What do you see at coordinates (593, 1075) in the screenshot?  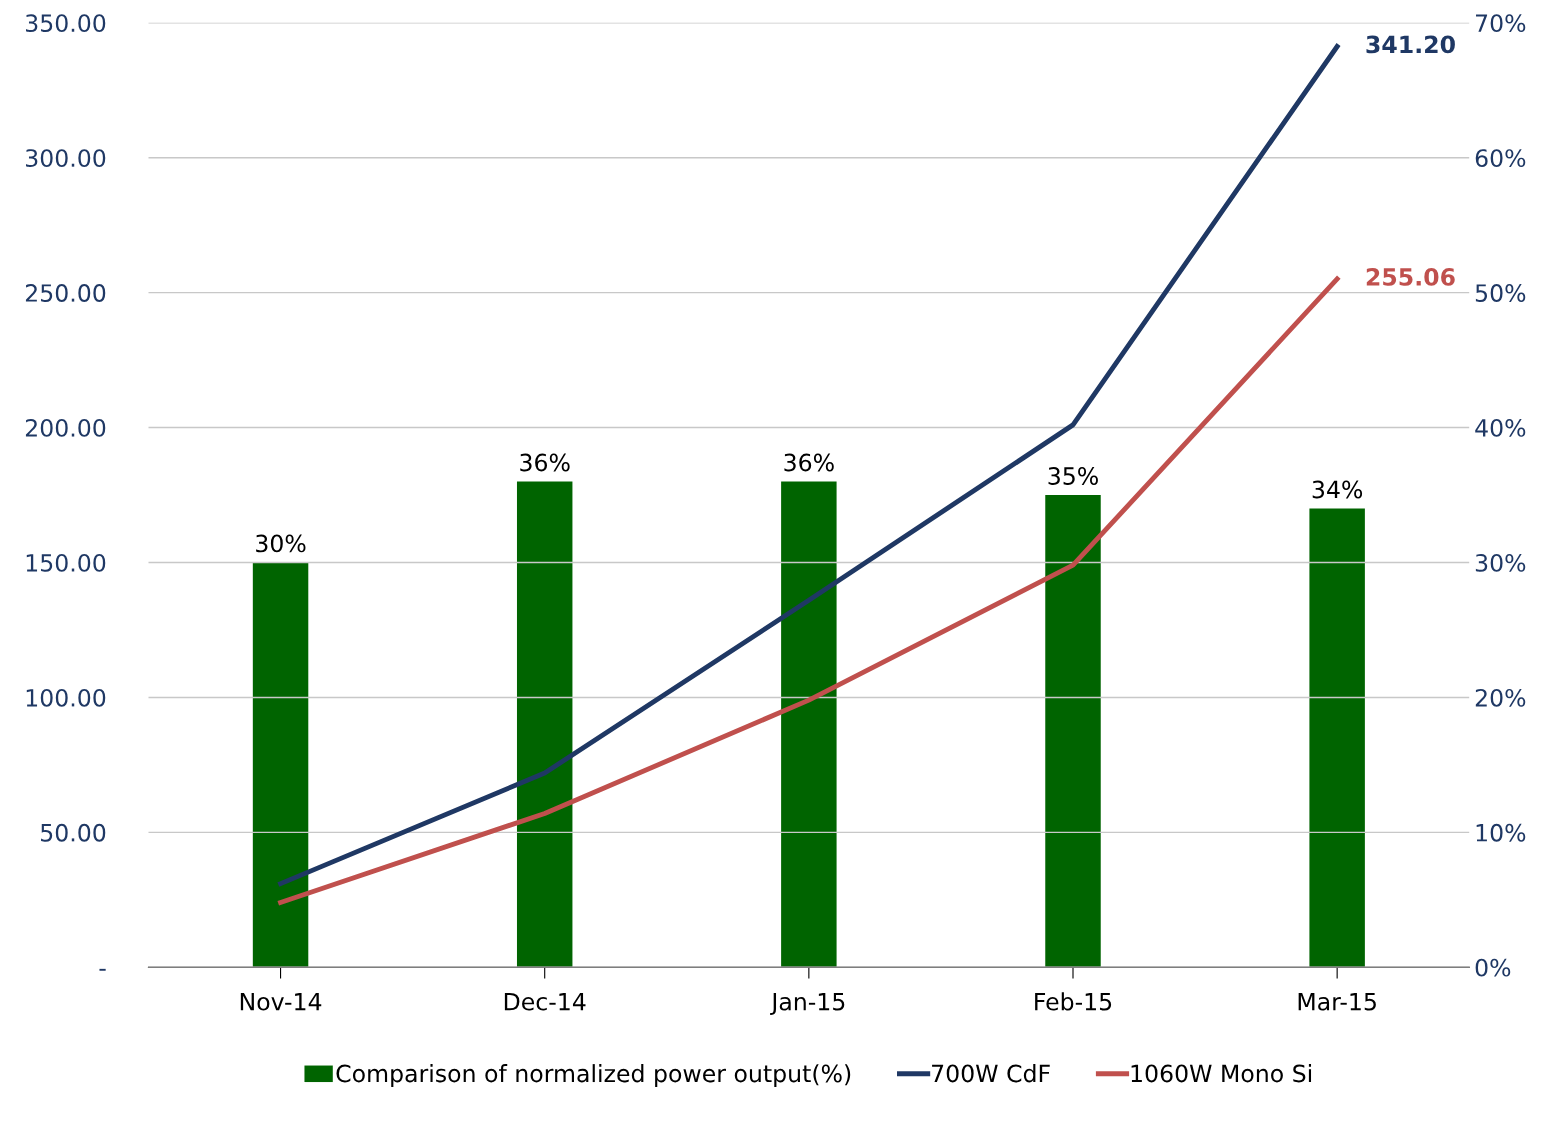 I see `legend-label: Comparison of normalized power output(%)` at bounding box center [593, 1075].